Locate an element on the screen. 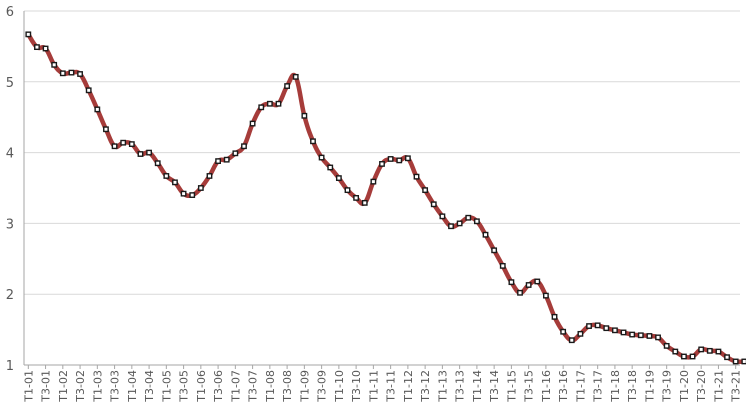 This screenshot has height=419, width=746. y-tick-labels: 1 2 3 4 5 6 is located at coordinates (10, 189).